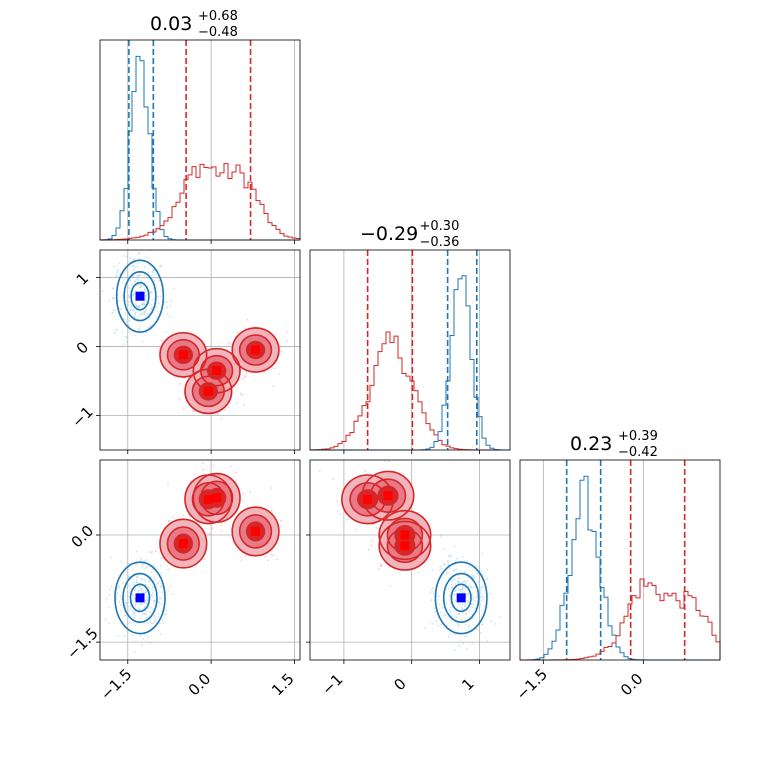 This screenshot has height=760, width=760. I want to click on x-tick-label: 1.5, so click(283, 685).